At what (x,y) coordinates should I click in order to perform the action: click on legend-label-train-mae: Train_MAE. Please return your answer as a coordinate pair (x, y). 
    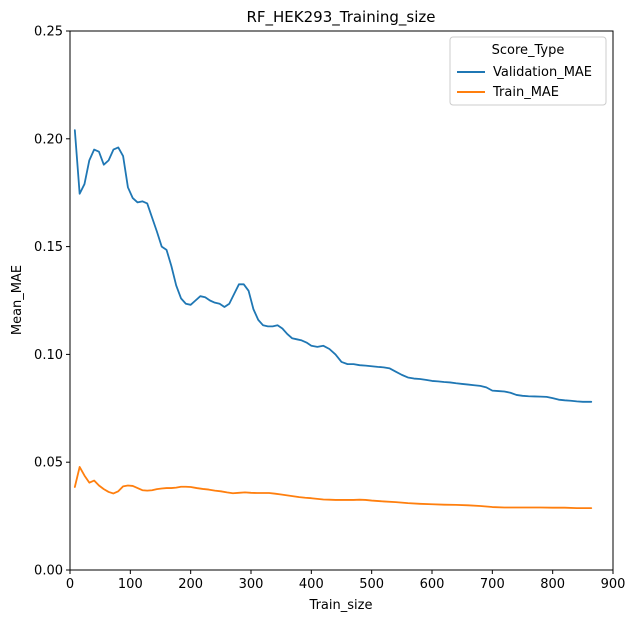
    Looking at the image, I should click on (525, 92).